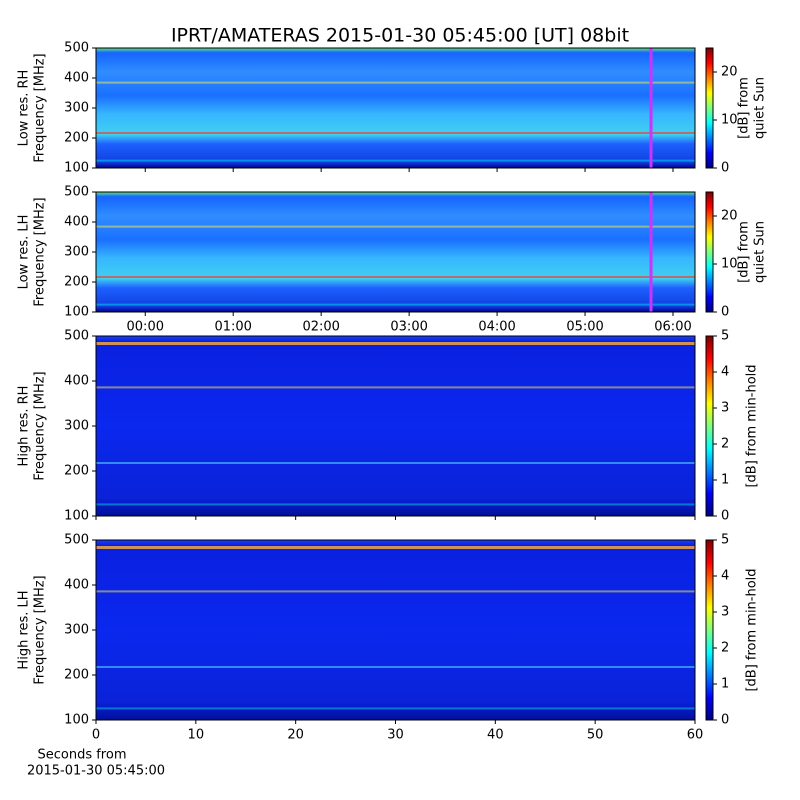  I want to click on x-tick-label: 50, so click(595, 735).